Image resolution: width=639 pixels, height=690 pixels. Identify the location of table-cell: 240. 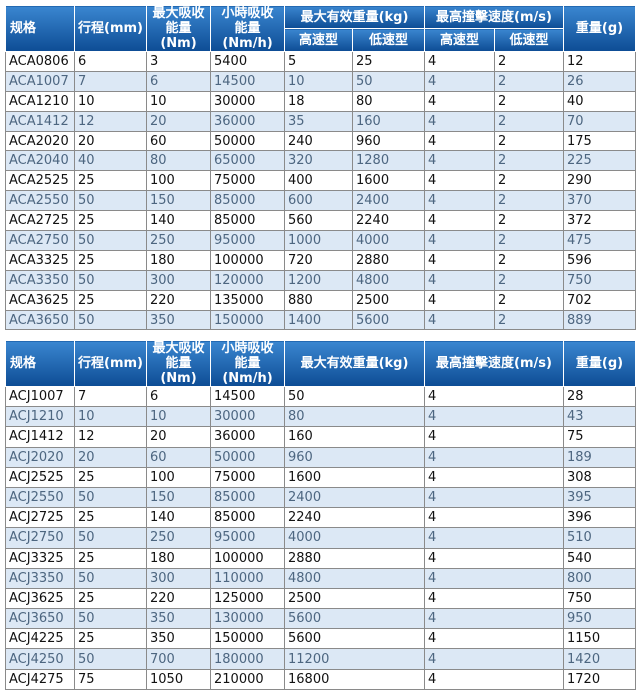
(318, 141).